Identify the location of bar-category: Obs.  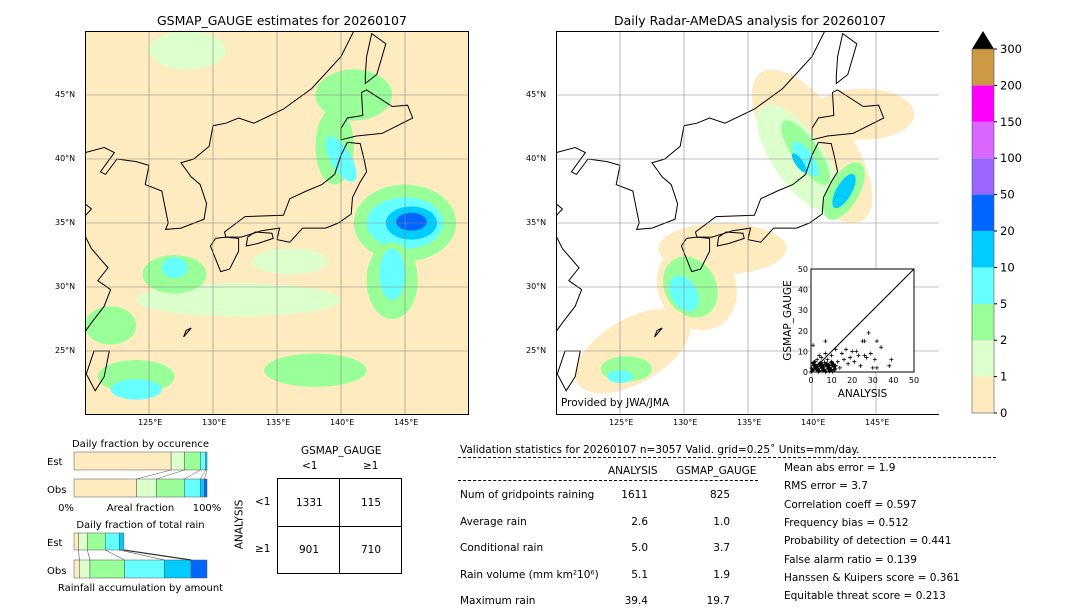
(56, 571).